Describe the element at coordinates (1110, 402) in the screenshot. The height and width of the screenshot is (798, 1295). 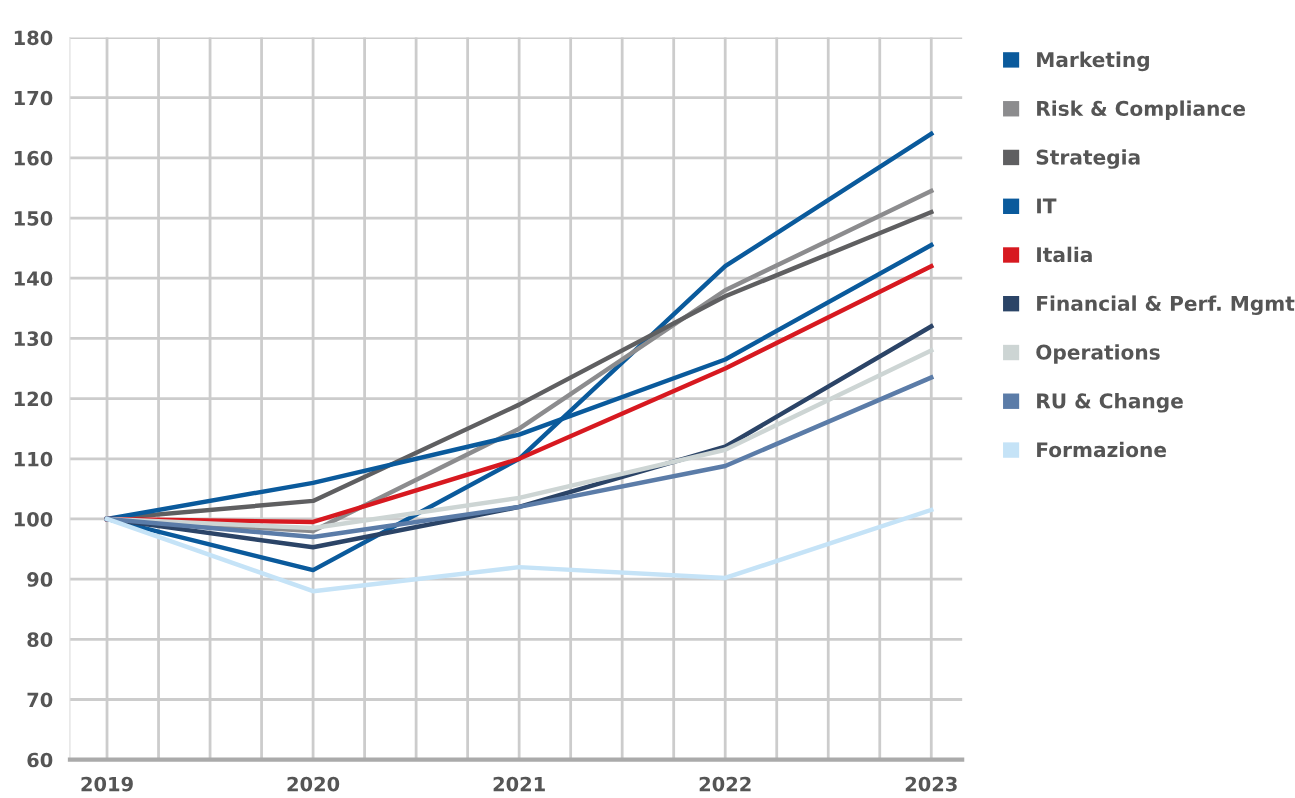
I see `legend-label: RU & Change` at that location.